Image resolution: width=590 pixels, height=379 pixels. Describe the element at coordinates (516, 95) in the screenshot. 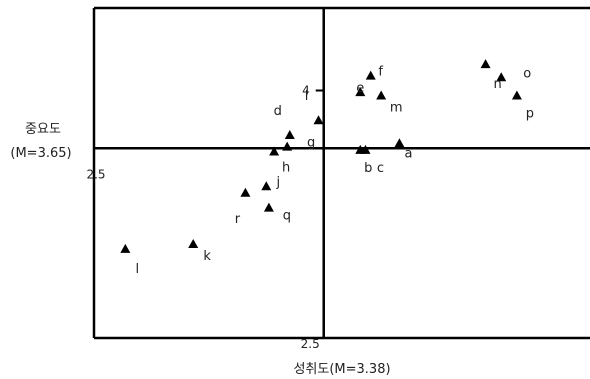

I see `point-marker-p` at that location.